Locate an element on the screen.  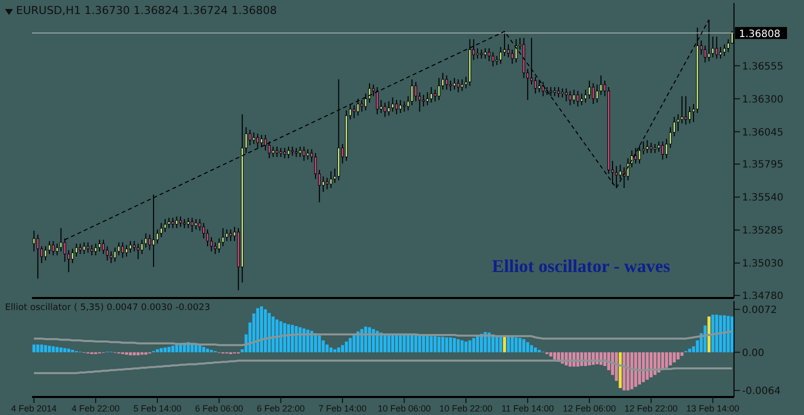
x-tick-label: 6 Feb 22:00 is located at coordinates (280, 408).